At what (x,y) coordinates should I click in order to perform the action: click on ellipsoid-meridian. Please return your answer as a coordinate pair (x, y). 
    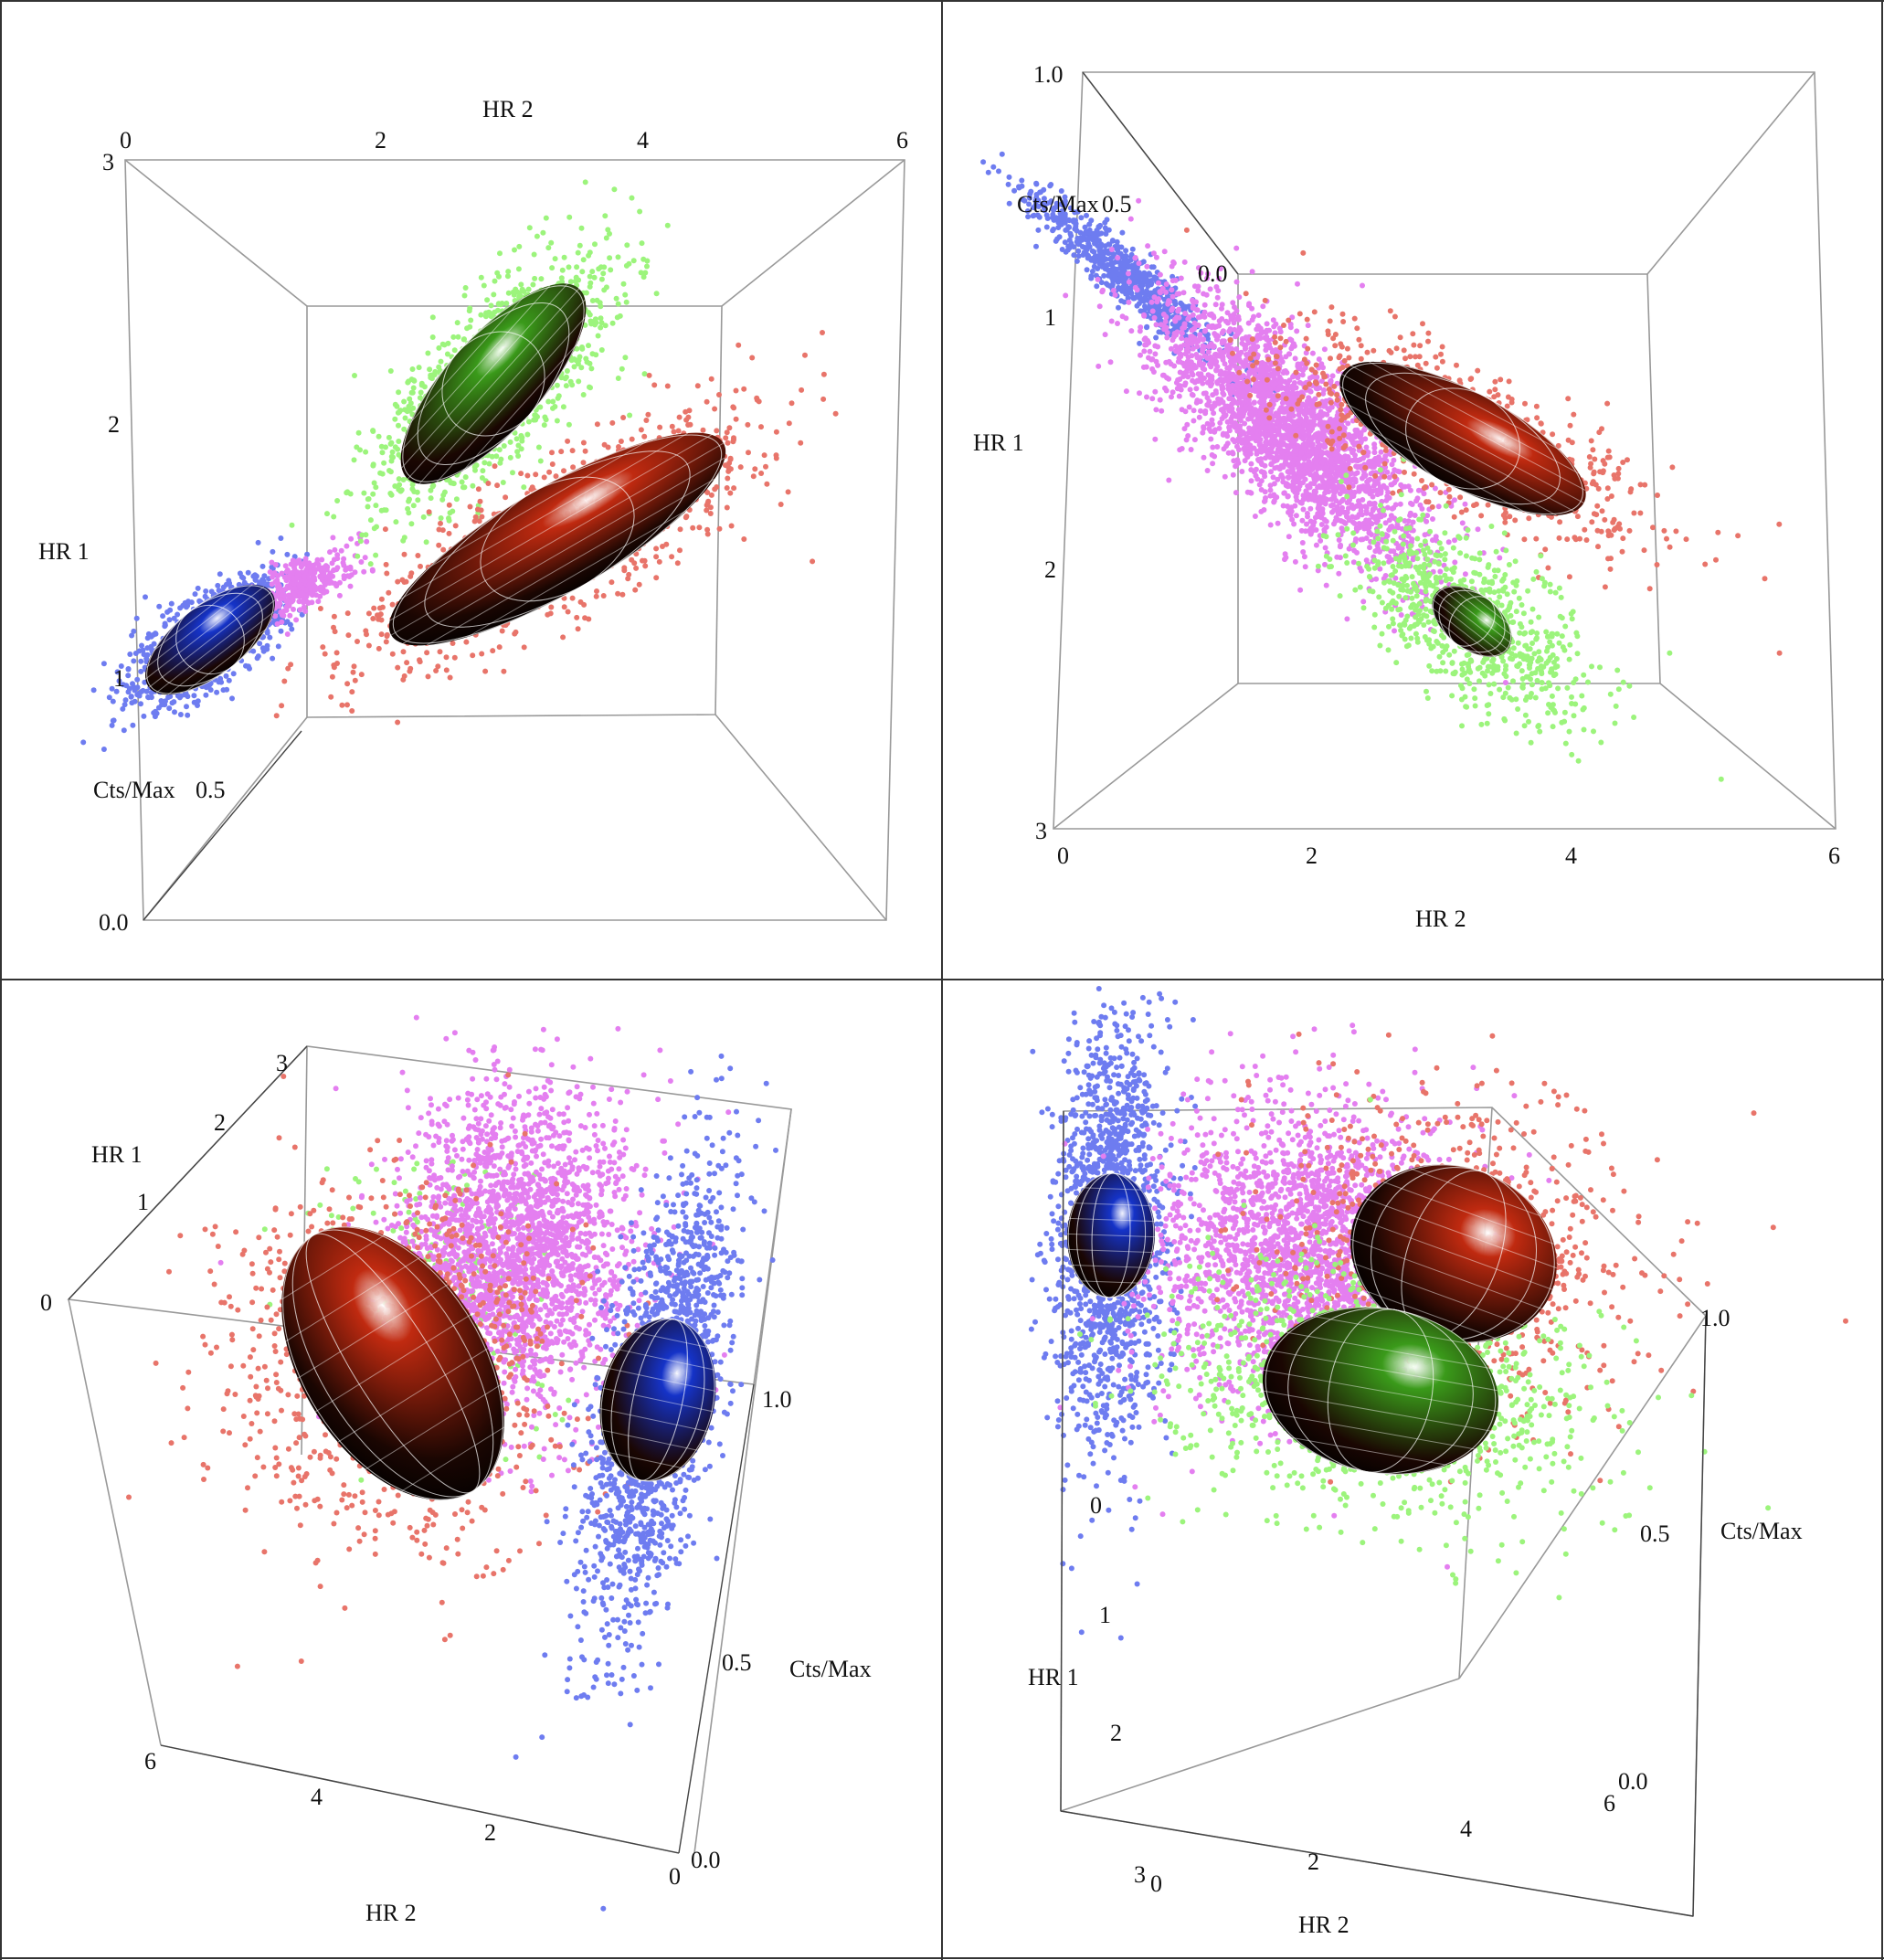
    Looking at the image, I should click on (494, 384).